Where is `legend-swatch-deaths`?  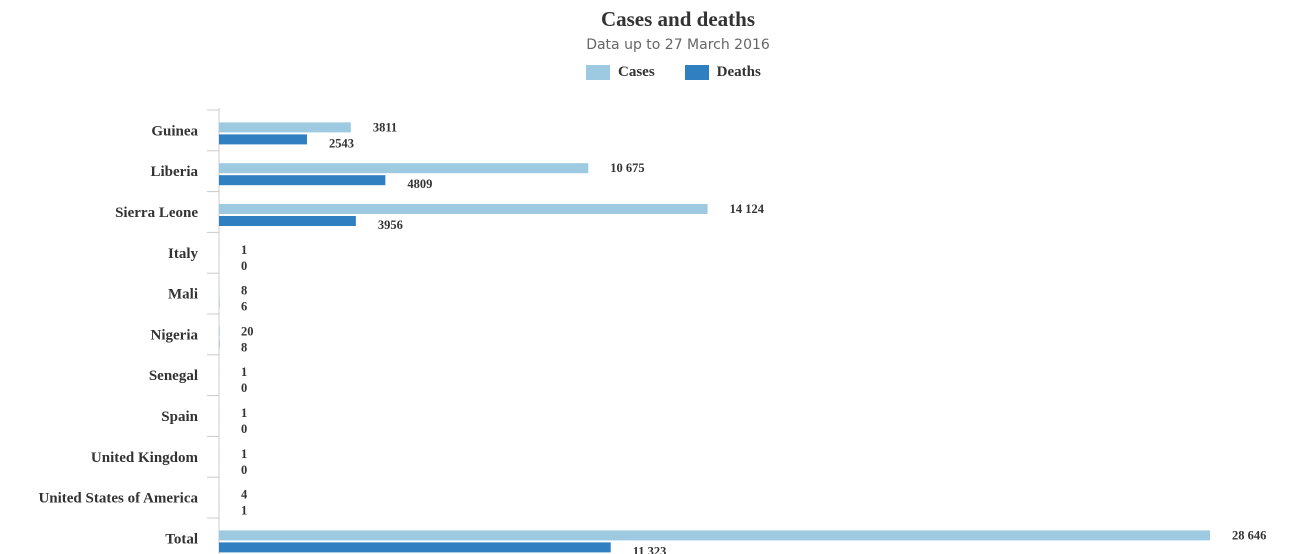
legend-swatch-deaths is located at coordinates (696, 72).